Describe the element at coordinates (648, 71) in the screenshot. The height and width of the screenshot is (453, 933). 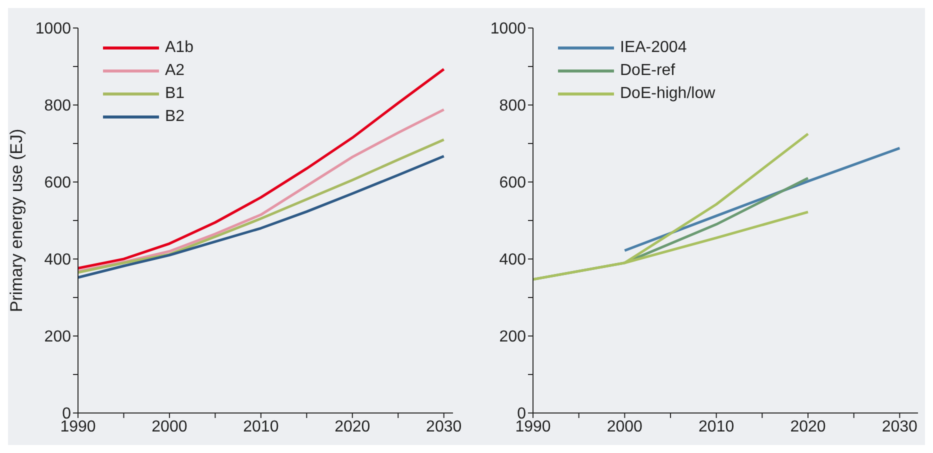
I see `legend-label: DoE-ref` at that location.